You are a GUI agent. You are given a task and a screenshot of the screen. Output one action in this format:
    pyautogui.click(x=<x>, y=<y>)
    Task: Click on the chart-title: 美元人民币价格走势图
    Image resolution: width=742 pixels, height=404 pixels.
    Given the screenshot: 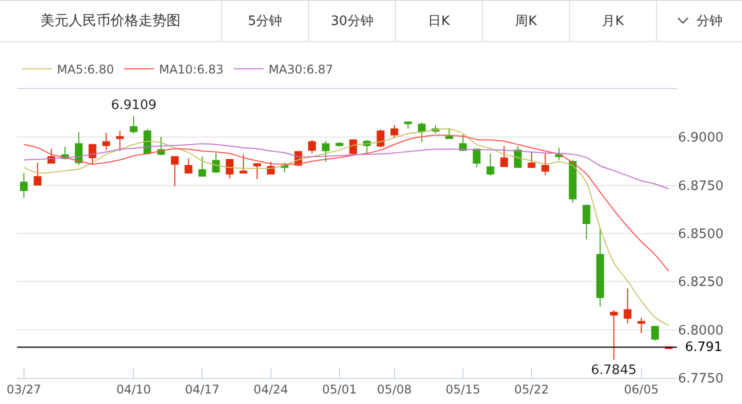 What is the action you would take?
    pyautogui.click(x=111, y=21)
    